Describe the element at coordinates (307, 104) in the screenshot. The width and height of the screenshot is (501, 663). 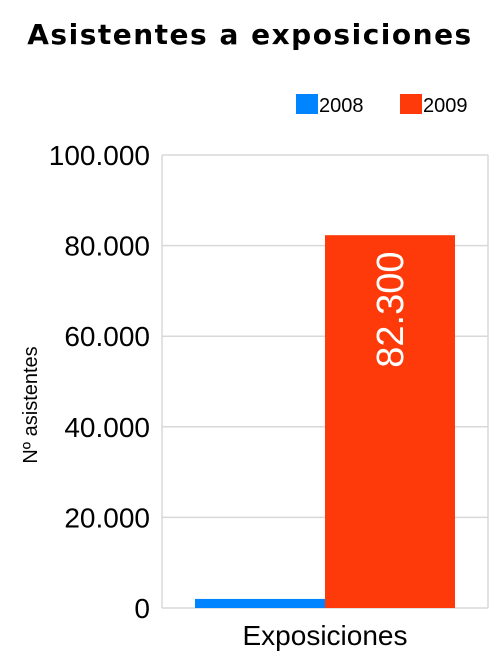
I see `legend-swatch-2008` at that location.